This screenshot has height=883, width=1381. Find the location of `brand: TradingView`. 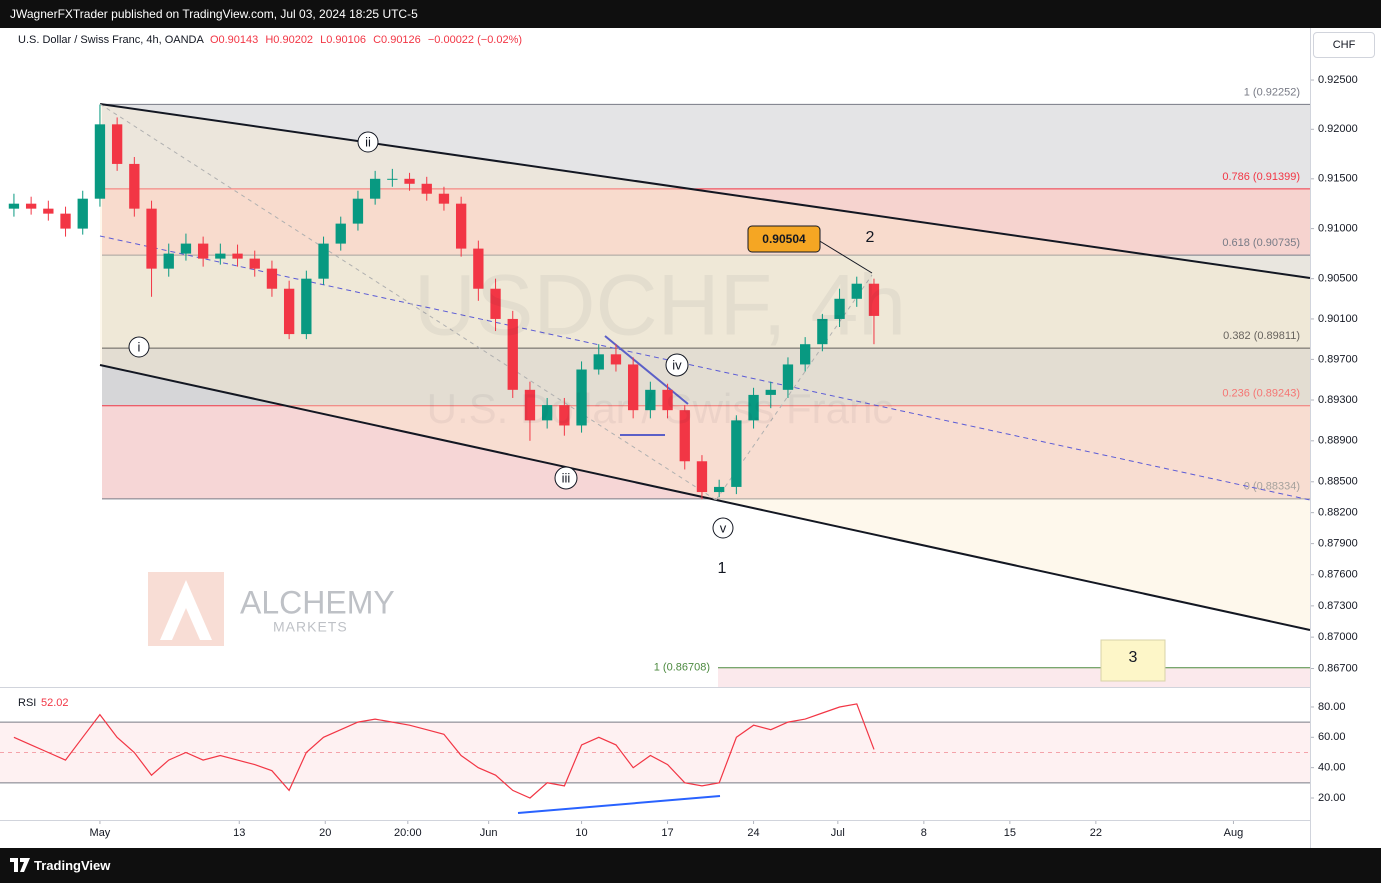

brand: TradingView is located at coordinates (72, 865).